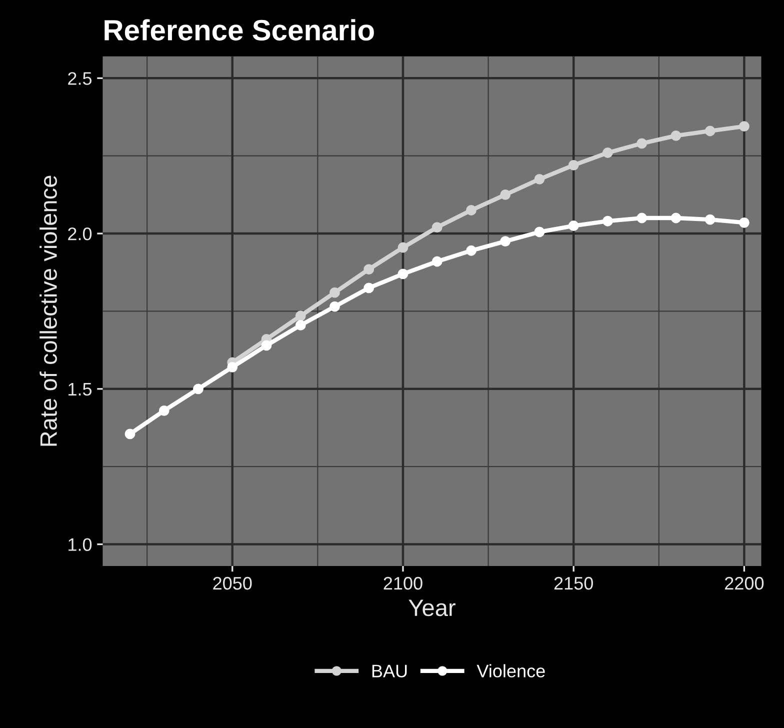 This screenshot has width=784, height=728. Describe the element at coordinates (232, 583) in the screenshot. I see `x-tick-label: 2050` at that location.